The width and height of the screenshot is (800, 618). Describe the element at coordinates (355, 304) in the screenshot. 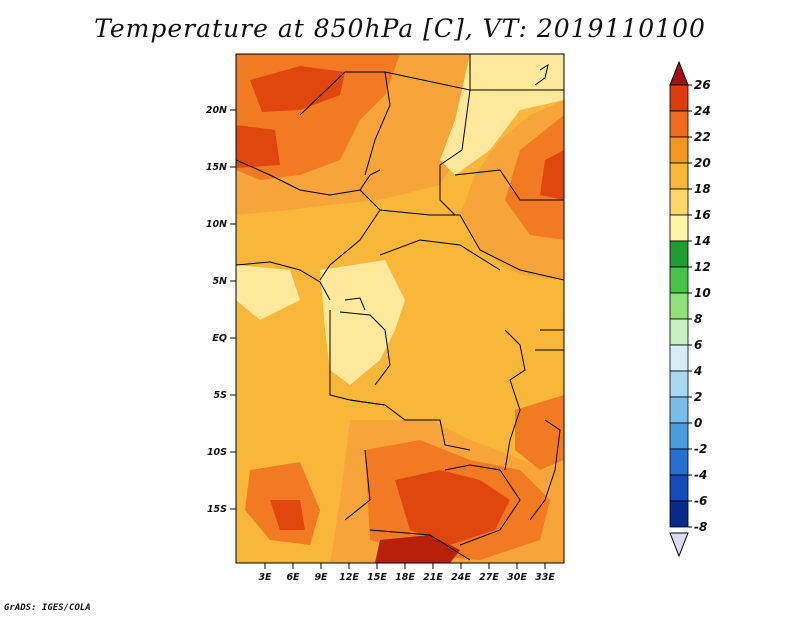

I see `coast-bioko` at that location.